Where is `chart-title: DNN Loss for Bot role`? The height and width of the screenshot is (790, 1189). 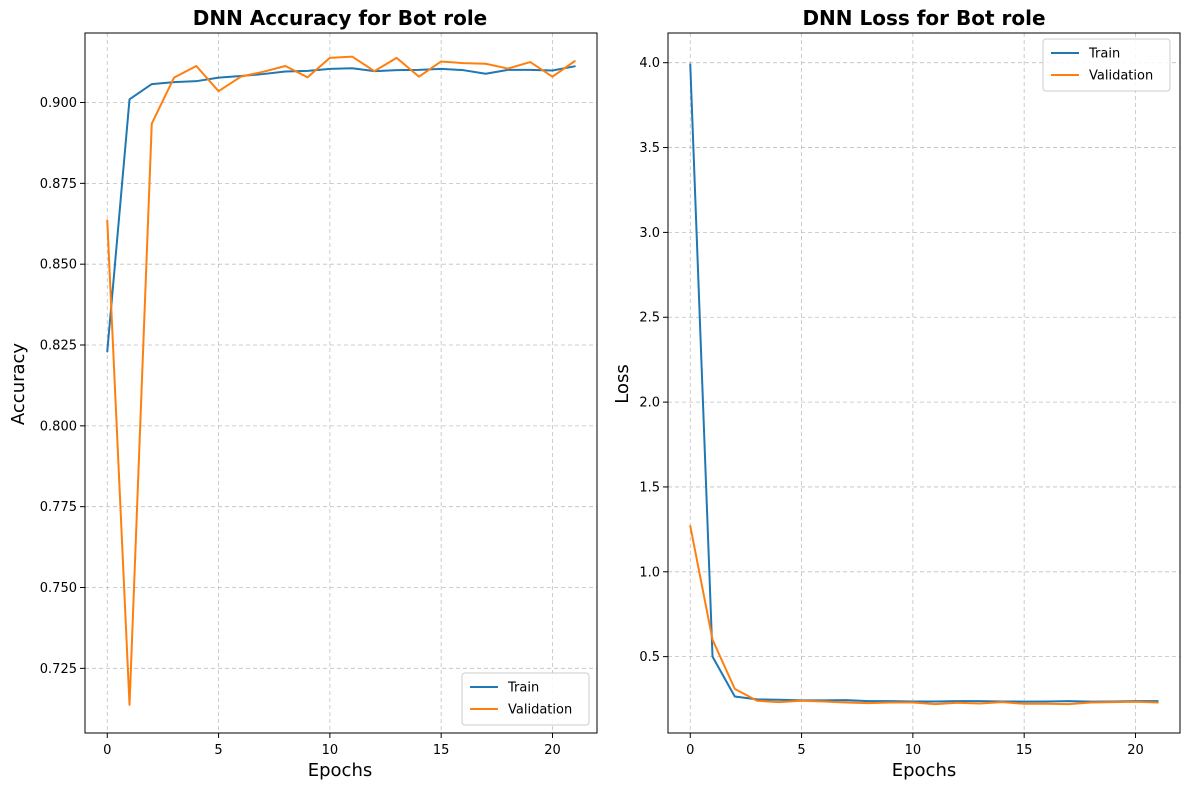 chart-title: DNN Loss for Bot role is located at coordinates (923, 18).